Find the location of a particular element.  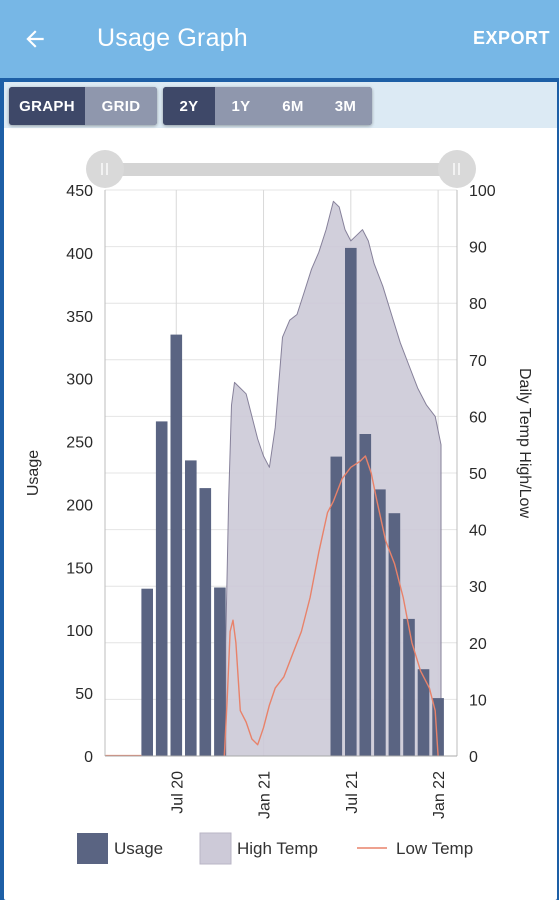

range-3m: 3M is located at coordinates (345, 106).